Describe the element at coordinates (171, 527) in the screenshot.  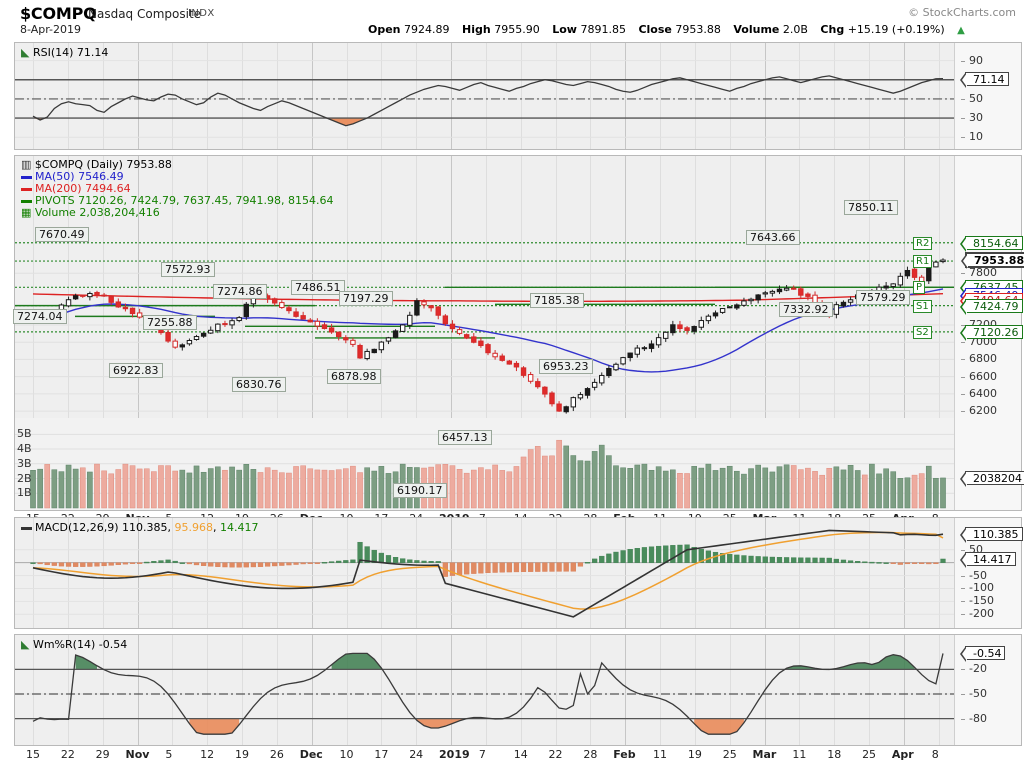
I see `macd-legend-sep1: ,` at that location.